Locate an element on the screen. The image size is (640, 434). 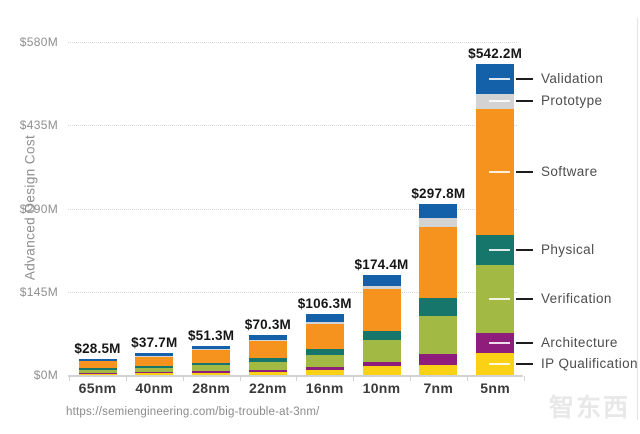
y-tick-label: $290M is located at coordinates (38, 208).